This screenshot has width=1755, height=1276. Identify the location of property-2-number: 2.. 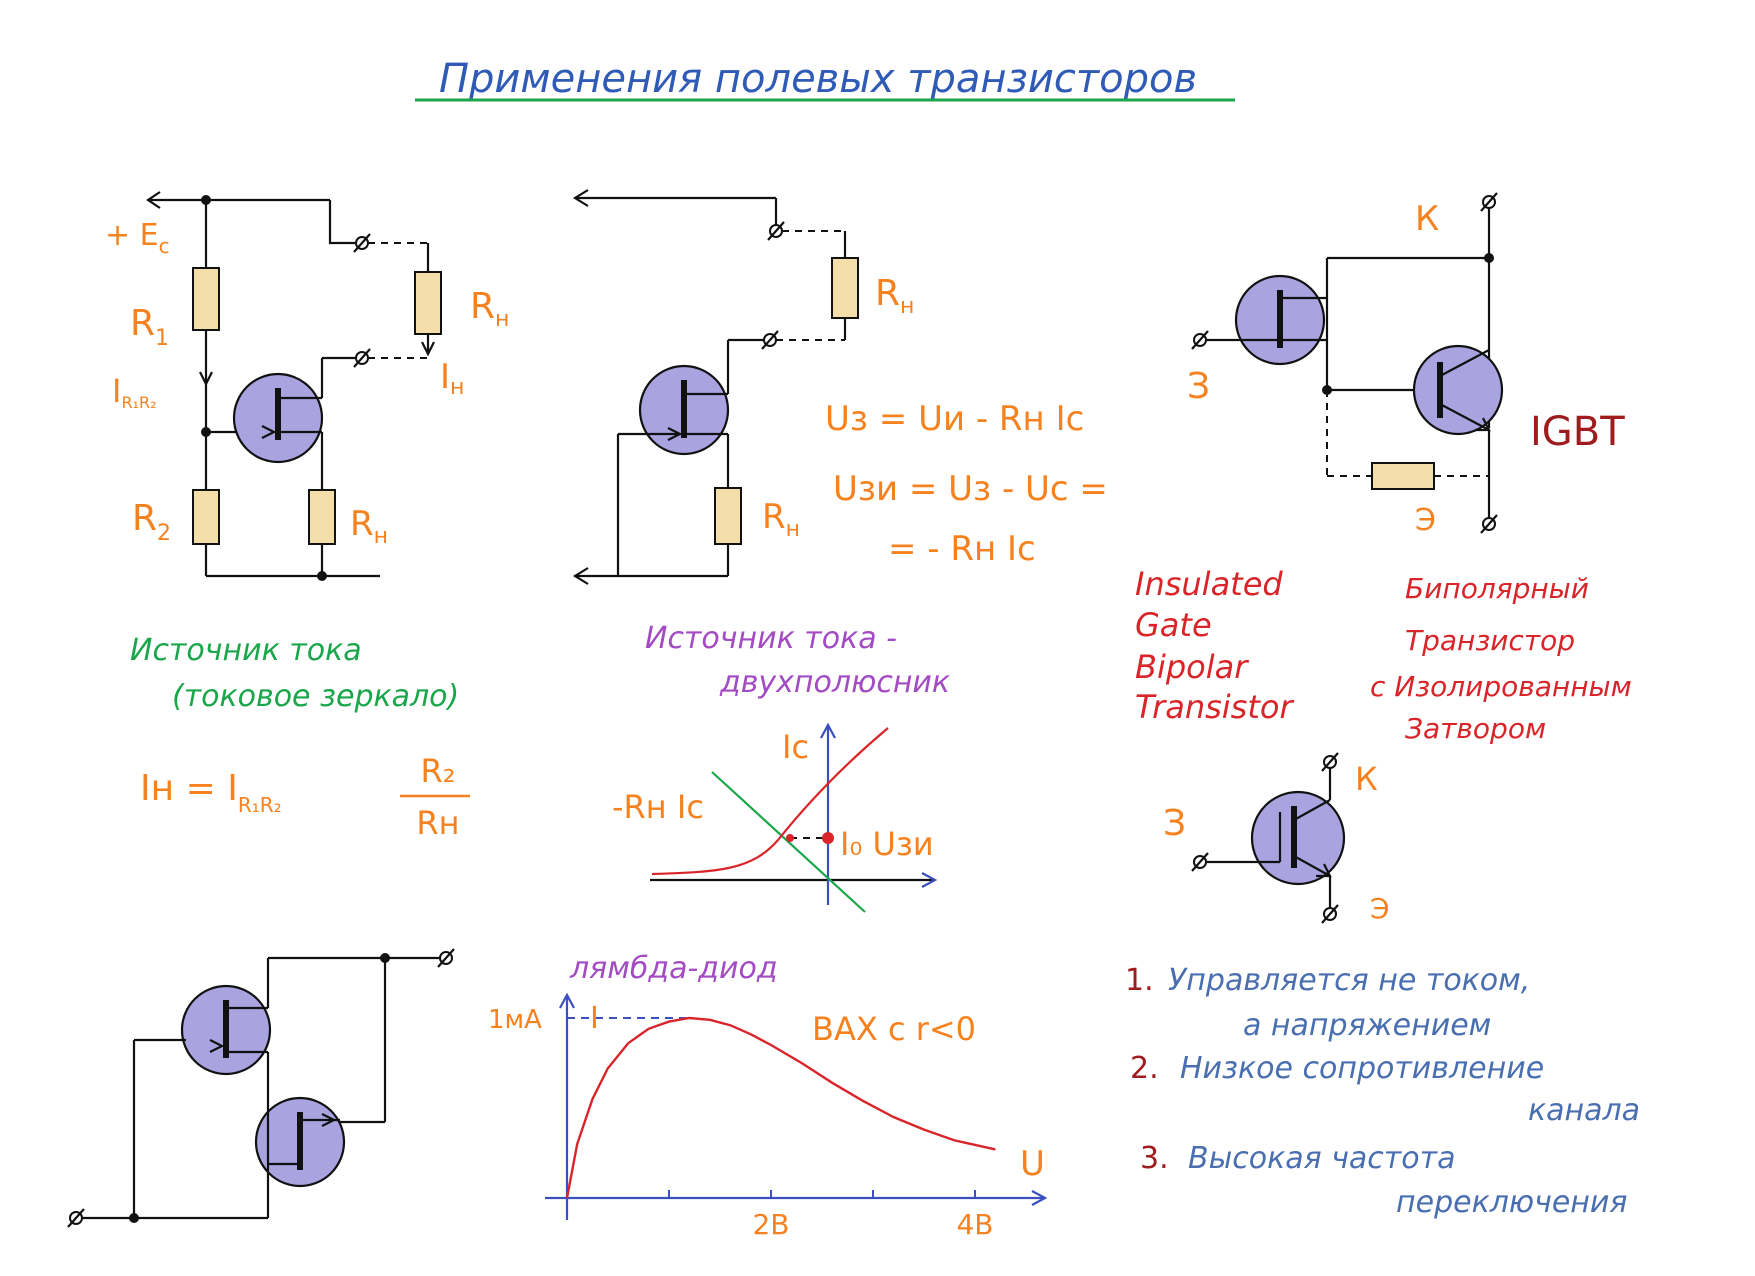
(1144, 1068).